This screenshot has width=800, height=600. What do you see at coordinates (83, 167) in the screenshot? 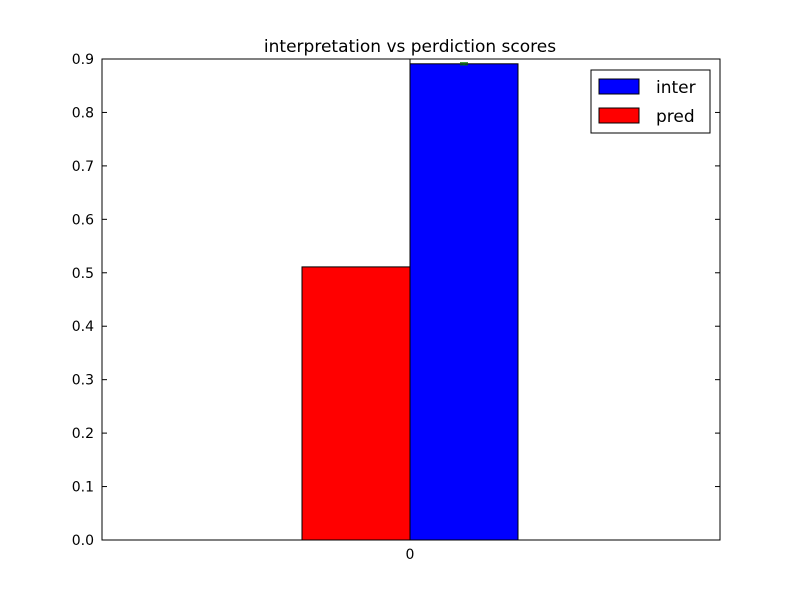
I see `y-tick-label: 0.7` at bounding box center [83, 167].